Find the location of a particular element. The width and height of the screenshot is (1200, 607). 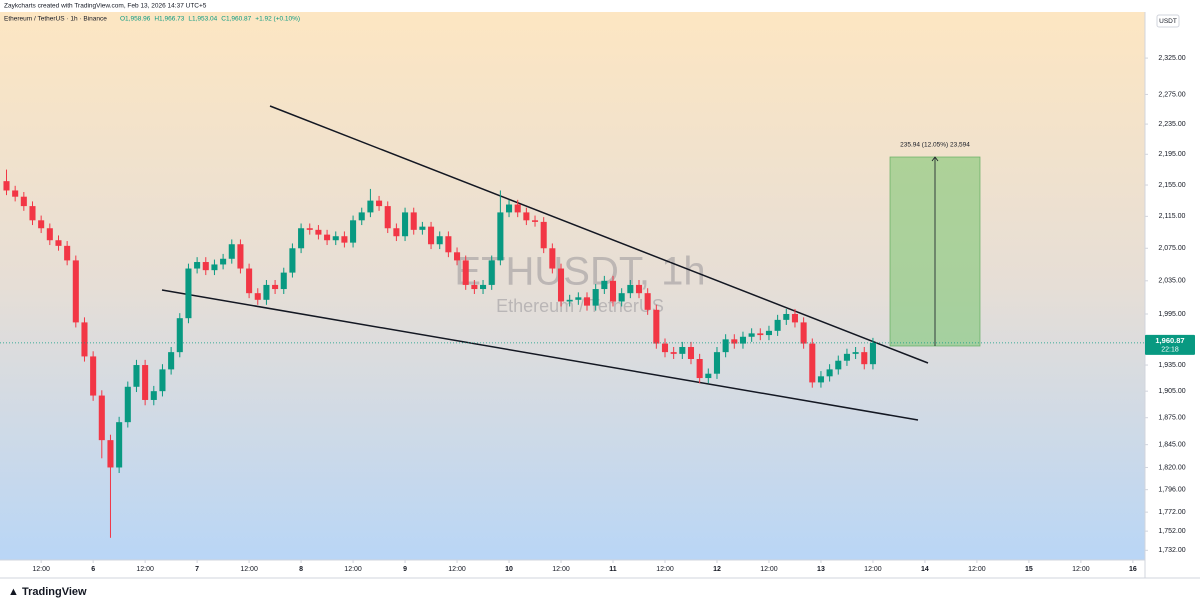

x-tick-label: 15 is located at coordinates (1029, 569).